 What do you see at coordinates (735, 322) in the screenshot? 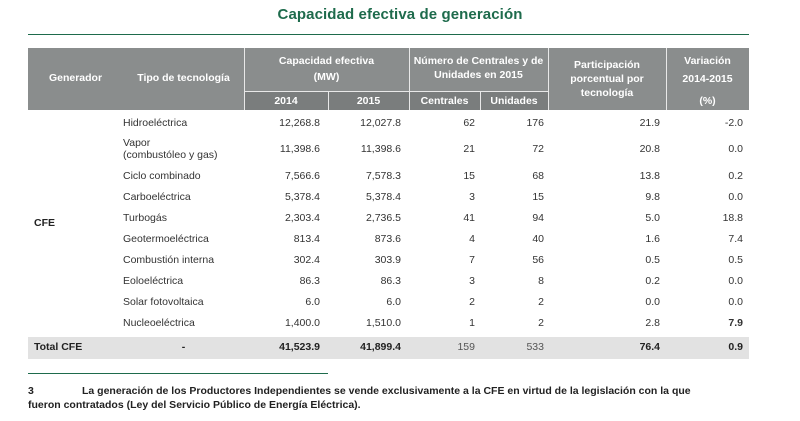
I see `cell-variacion: 7.9` at bounding box center [735, 322].